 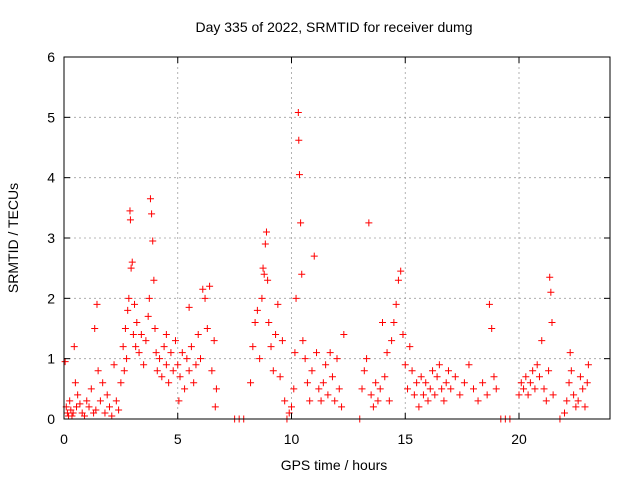 What do you see at coordinates (51, 419) in the screenshot?
I see `y-tick-label: 0` at bounding box center [51, 419].